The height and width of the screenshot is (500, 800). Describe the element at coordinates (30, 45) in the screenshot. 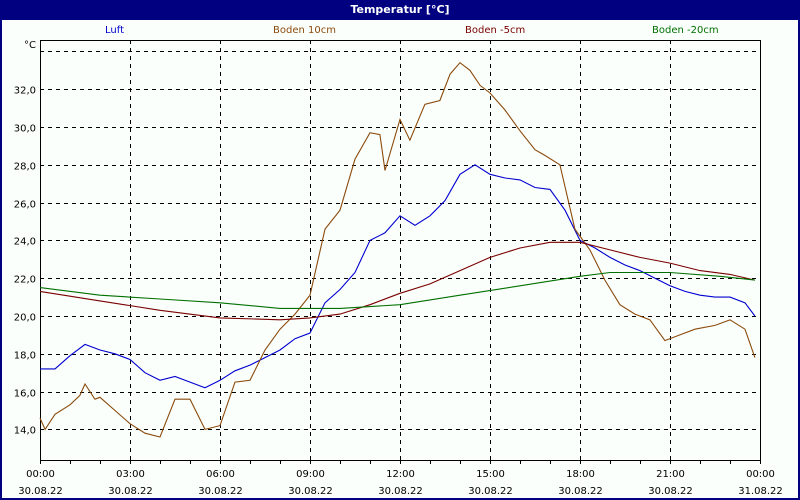

I see `y-unit-label: °C` at that location.